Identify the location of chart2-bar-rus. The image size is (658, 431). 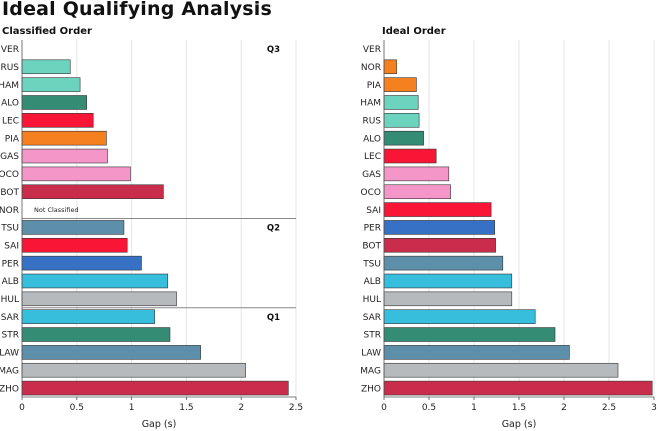
(401, 120).